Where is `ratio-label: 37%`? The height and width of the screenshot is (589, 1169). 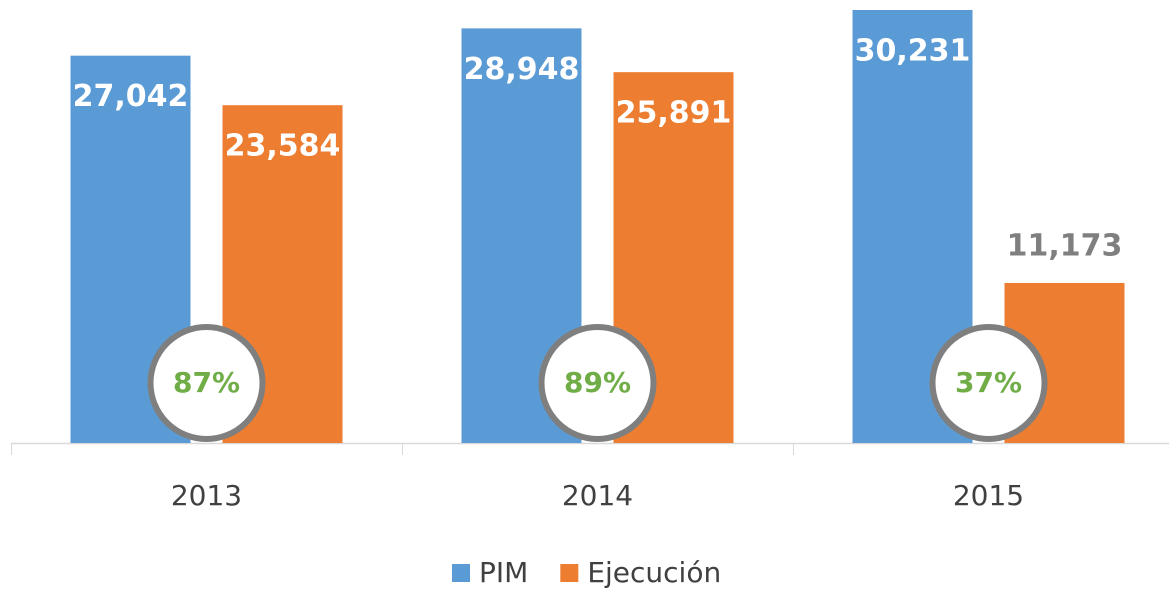 ratio-label: 37% is located at coordinates (988, 382).